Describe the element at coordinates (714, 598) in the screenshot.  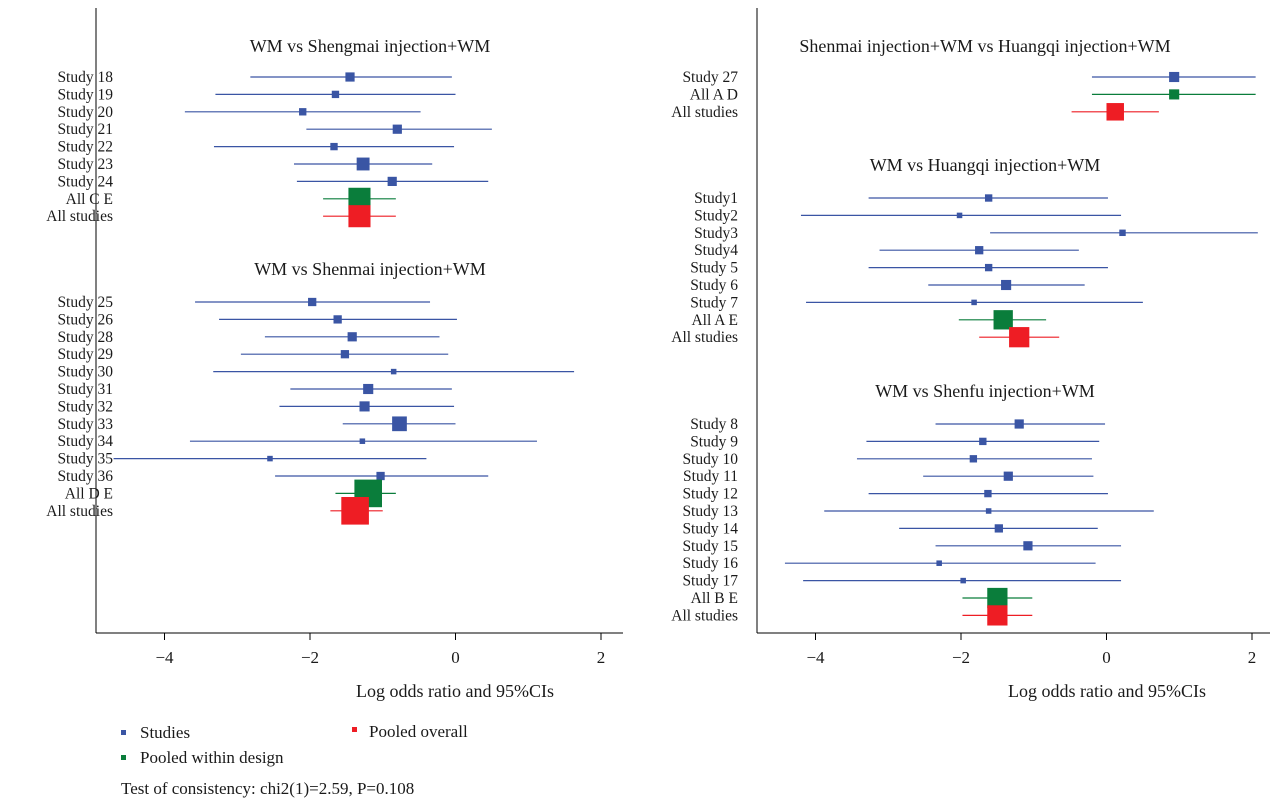
I see `row-label: All B E` at that location.